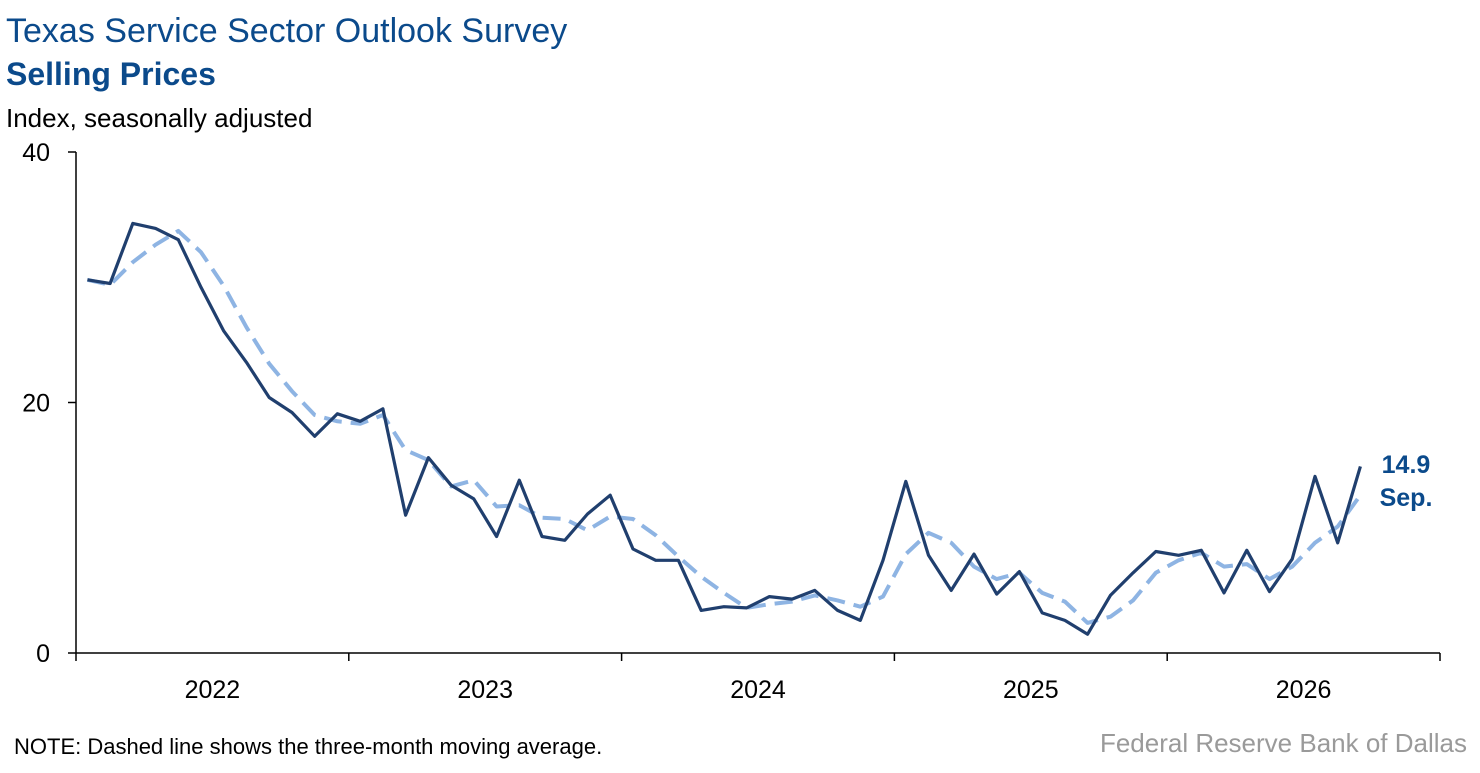  Describe the element at coordinates (36, 404) in the screenshot. I see `y-tick-label: 20` at that location.